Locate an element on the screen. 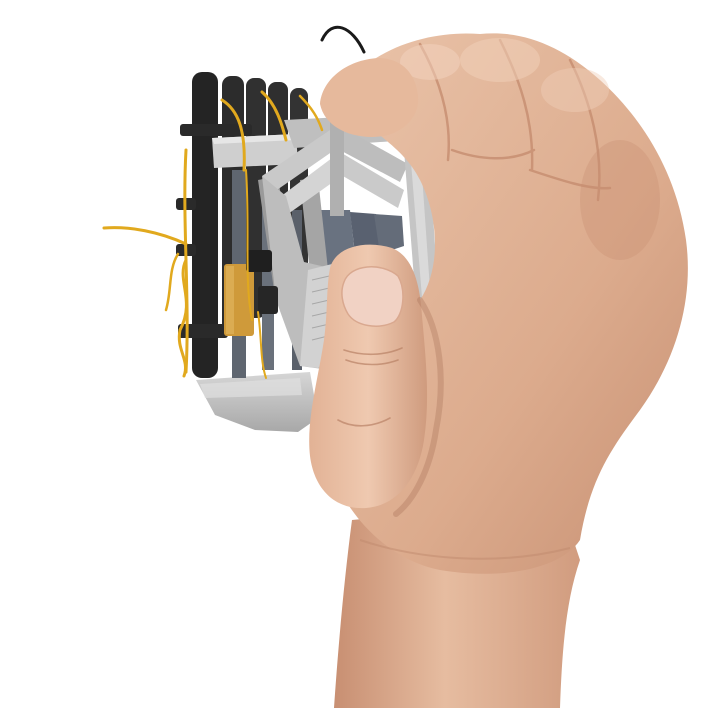 The image size is (708, 708). yellow-strings is located at coordinates (213, 234).